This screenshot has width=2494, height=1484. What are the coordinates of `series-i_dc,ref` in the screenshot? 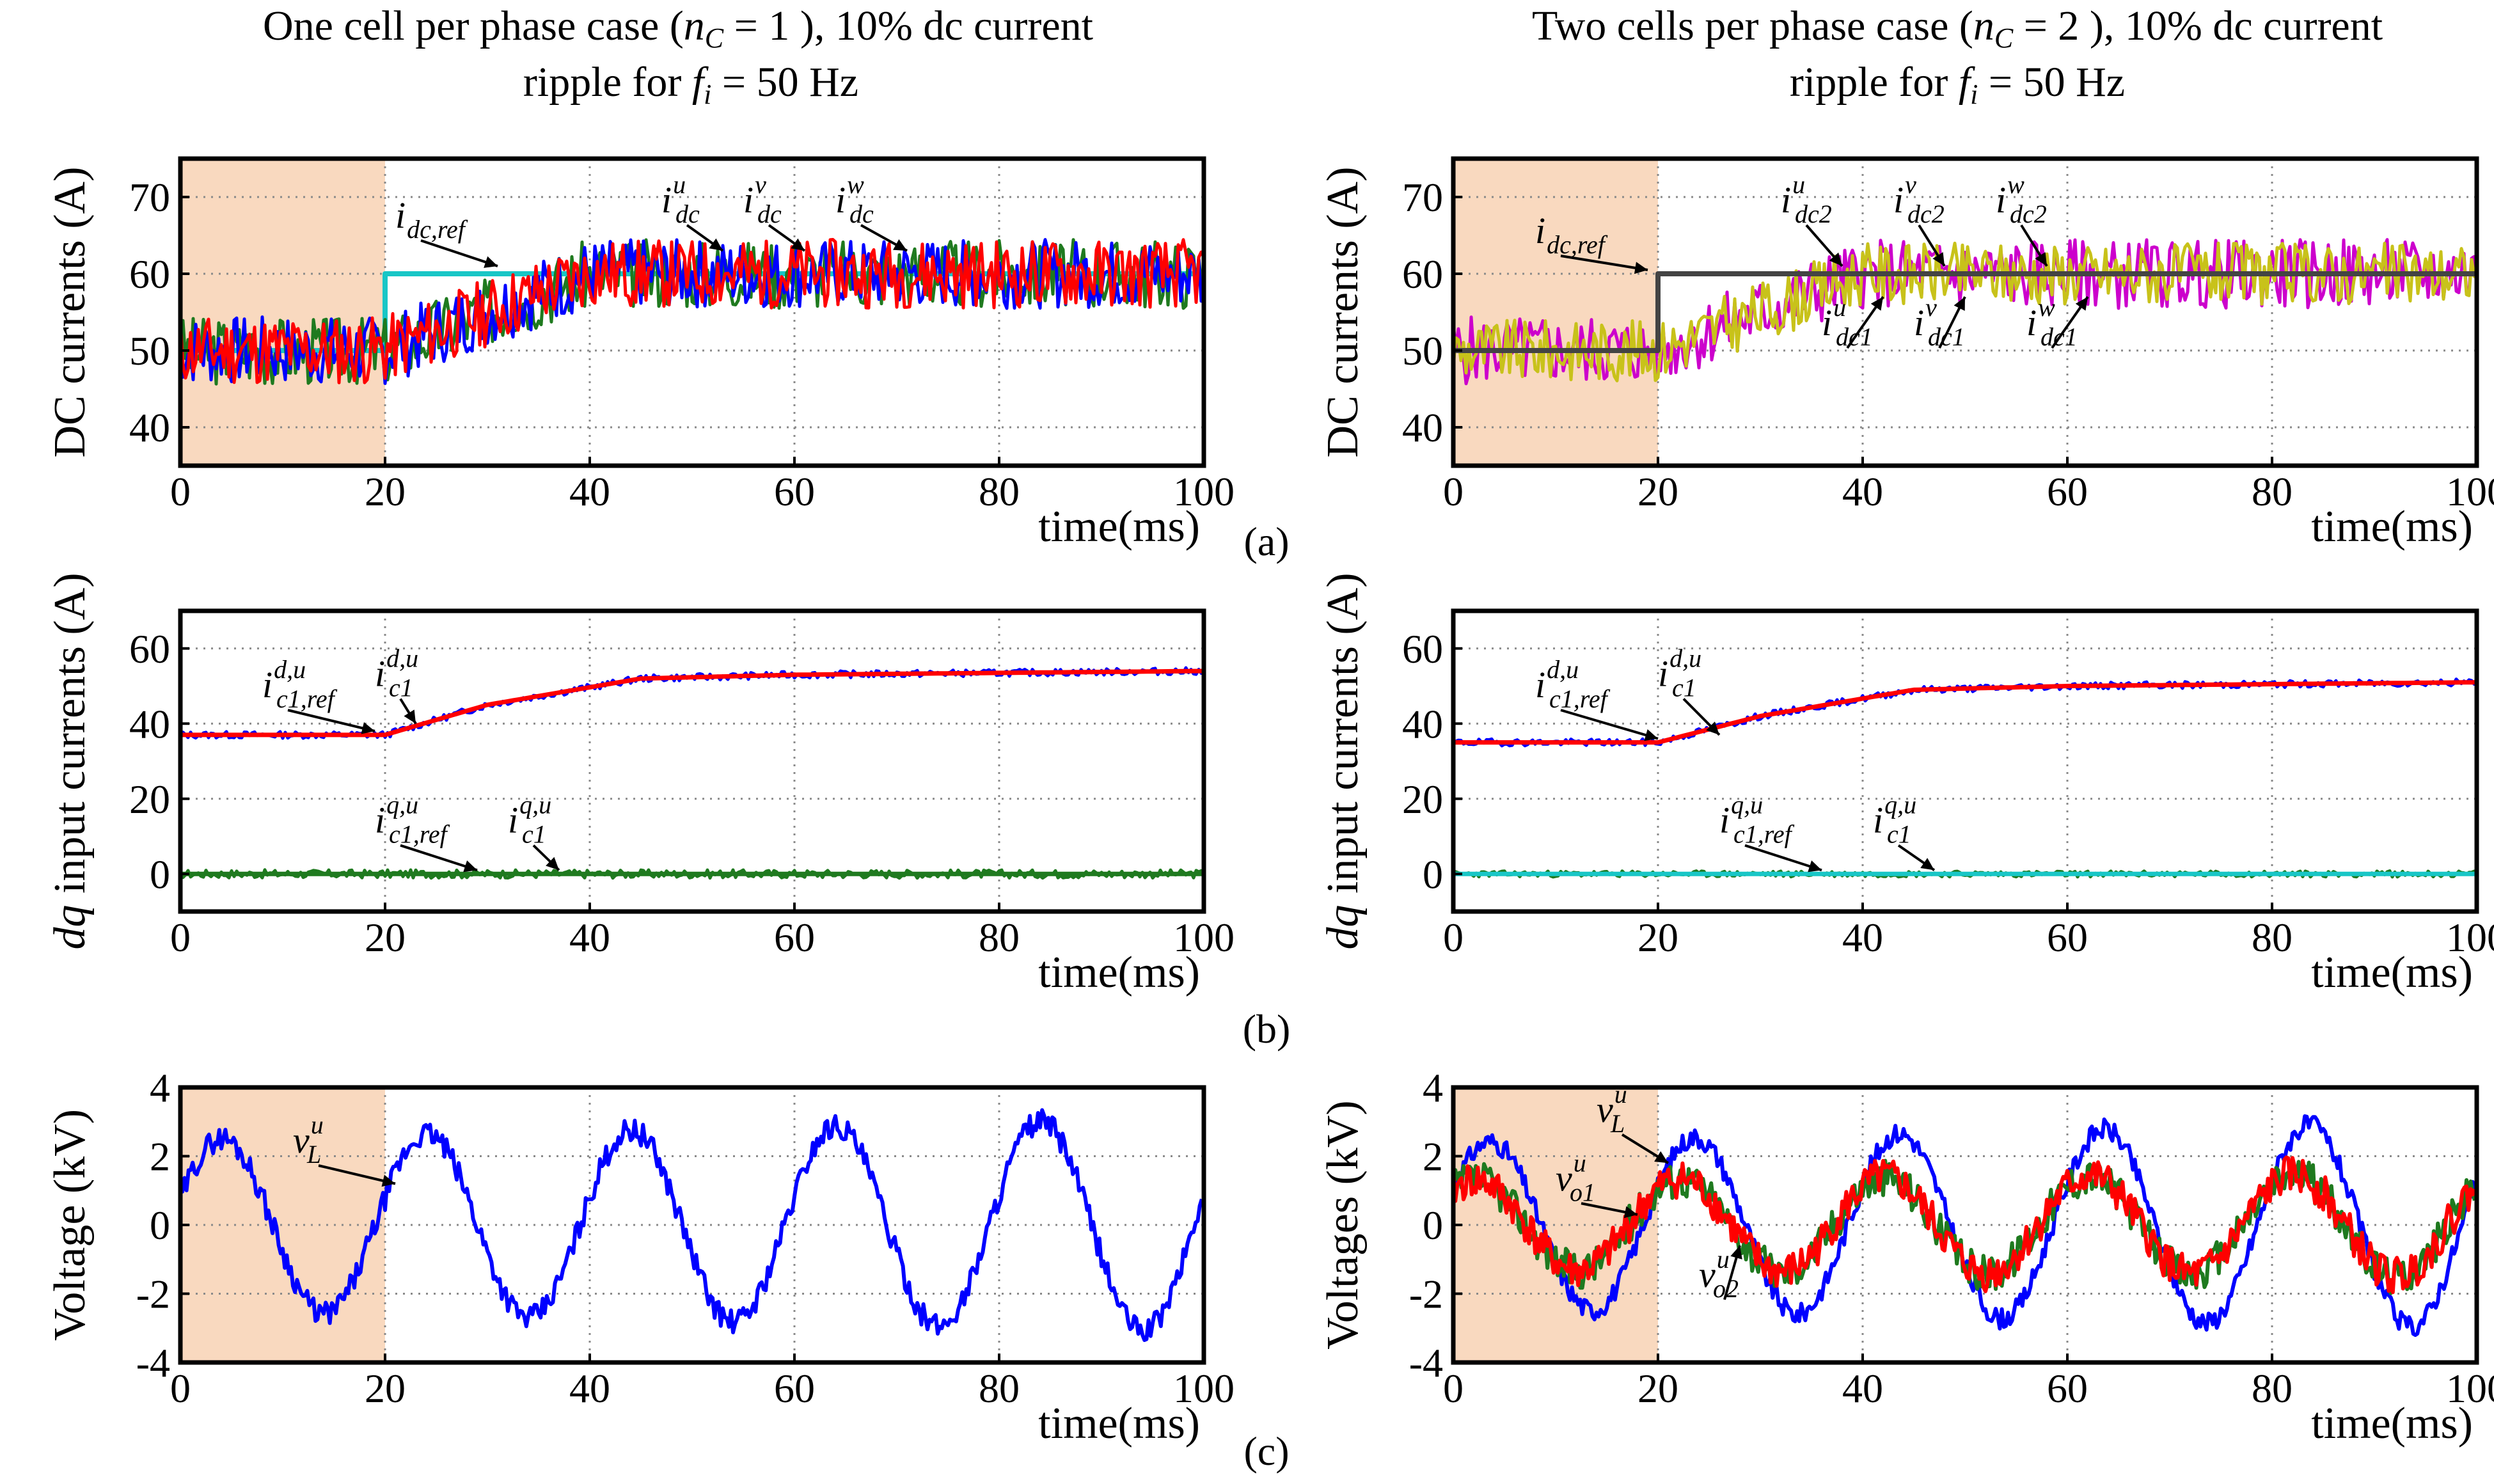 It's located at (1965, 312).